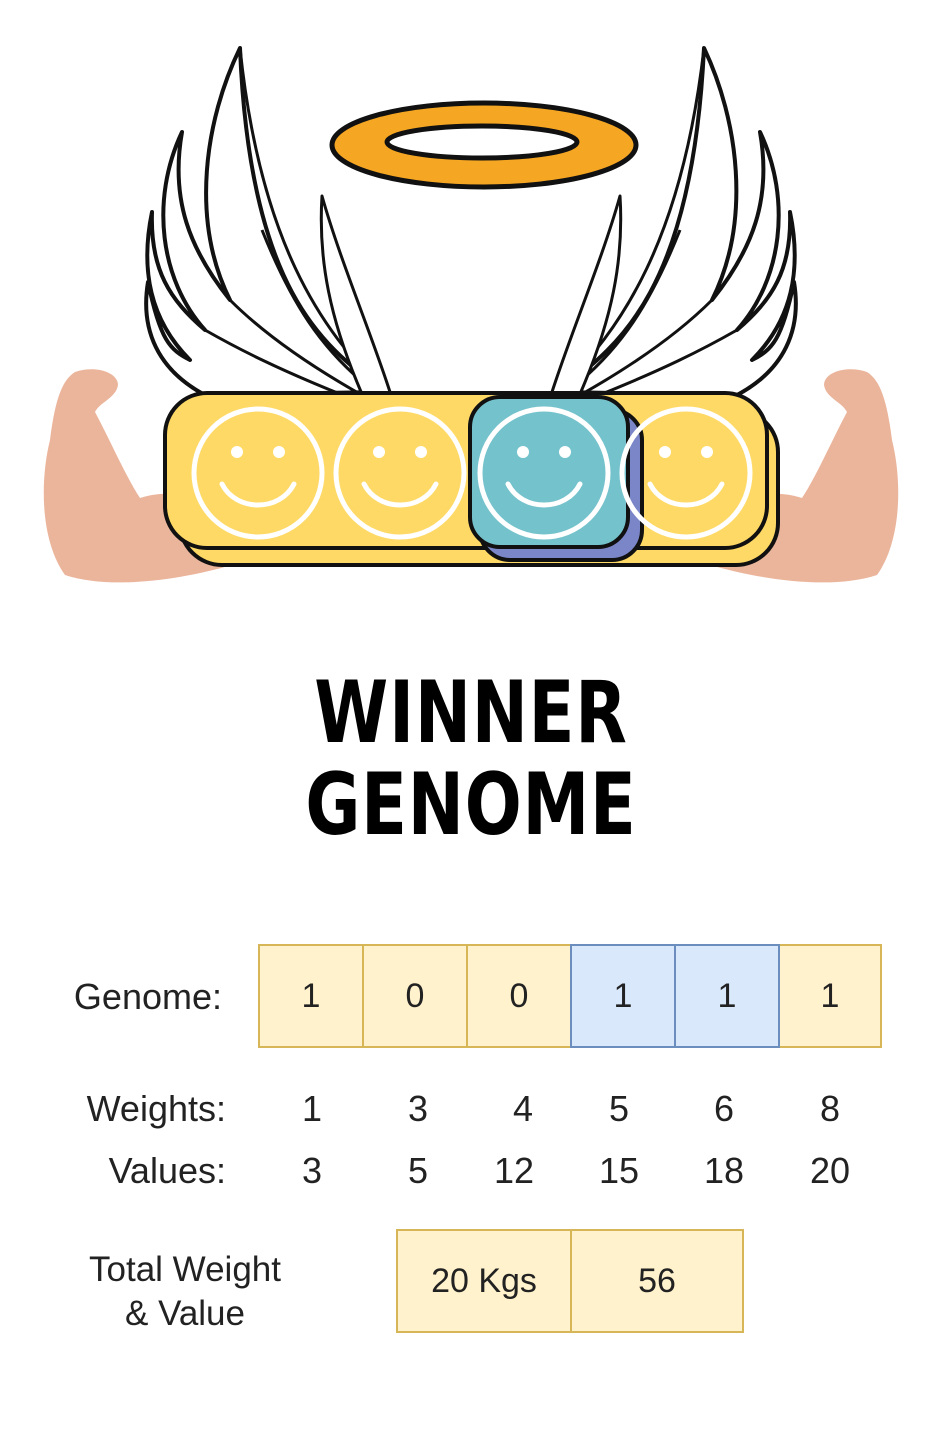  What do you see at coordinates (185, 1269) in the screenshot?
I see `total-label-line-1: Total Weight` at bounding box center [185, 1269].